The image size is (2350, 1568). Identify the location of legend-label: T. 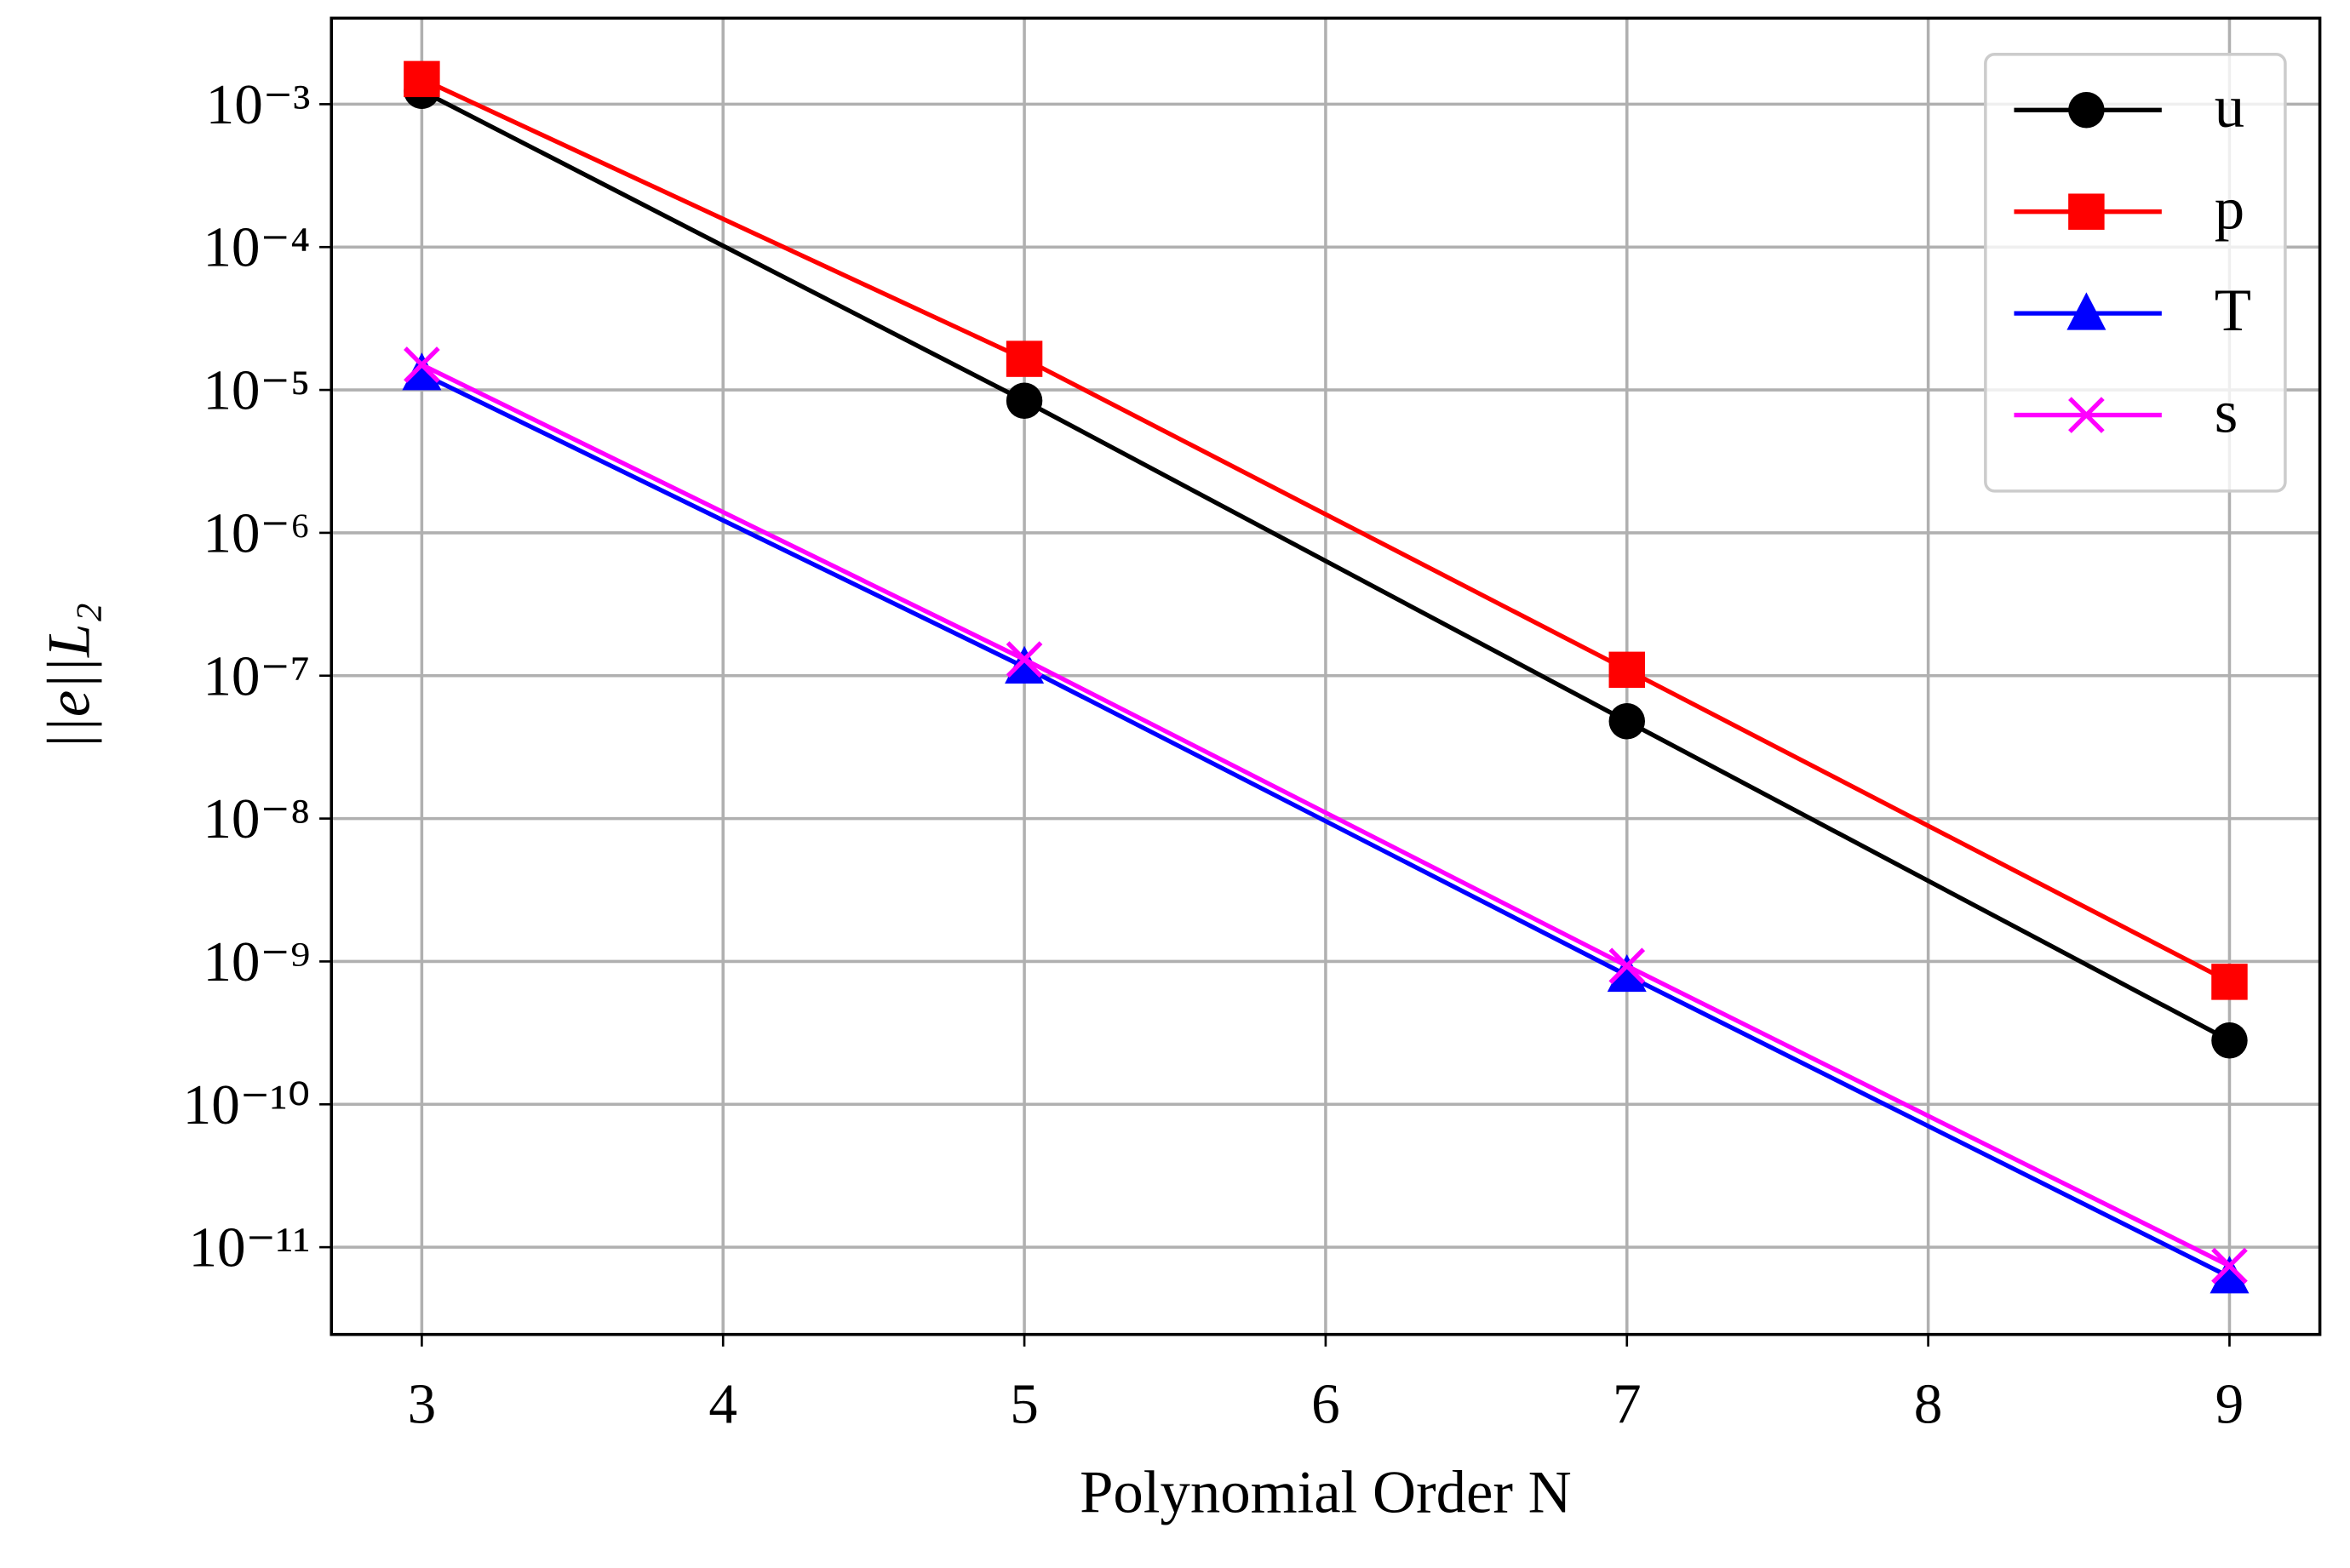
(2233, 311).